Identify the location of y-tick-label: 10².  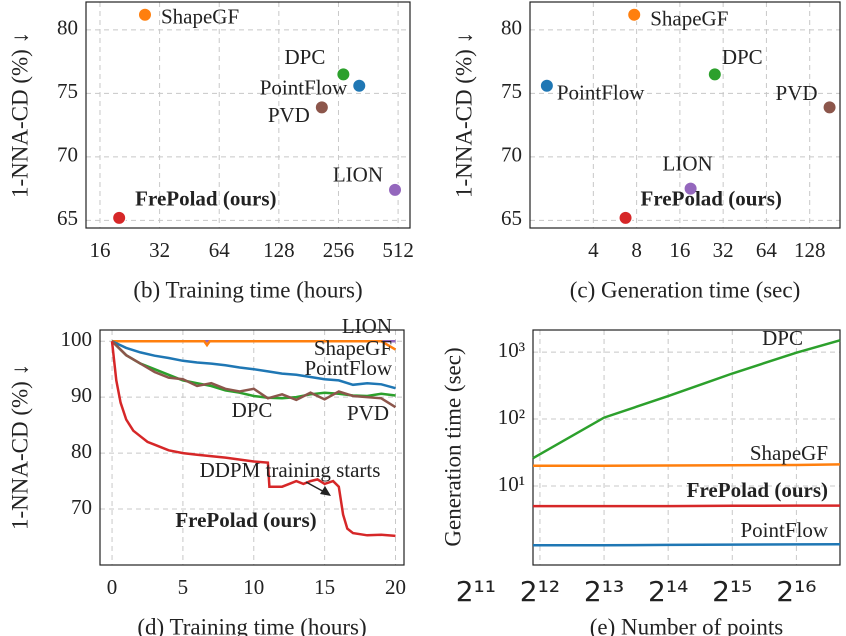
(511, 417).